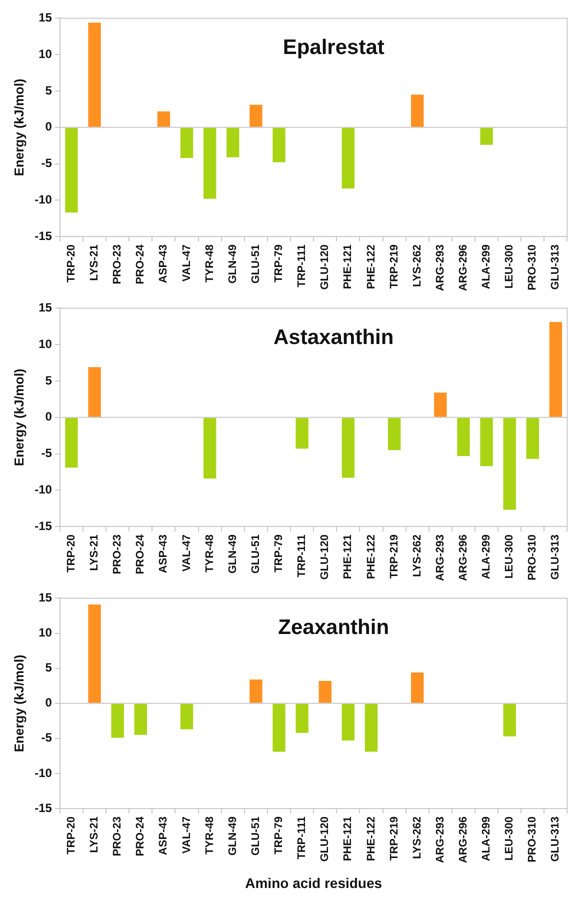 The height and width of the screenshot is (904, 580). I want to click on x-tick-label: GLU-120, so click(325, 557).